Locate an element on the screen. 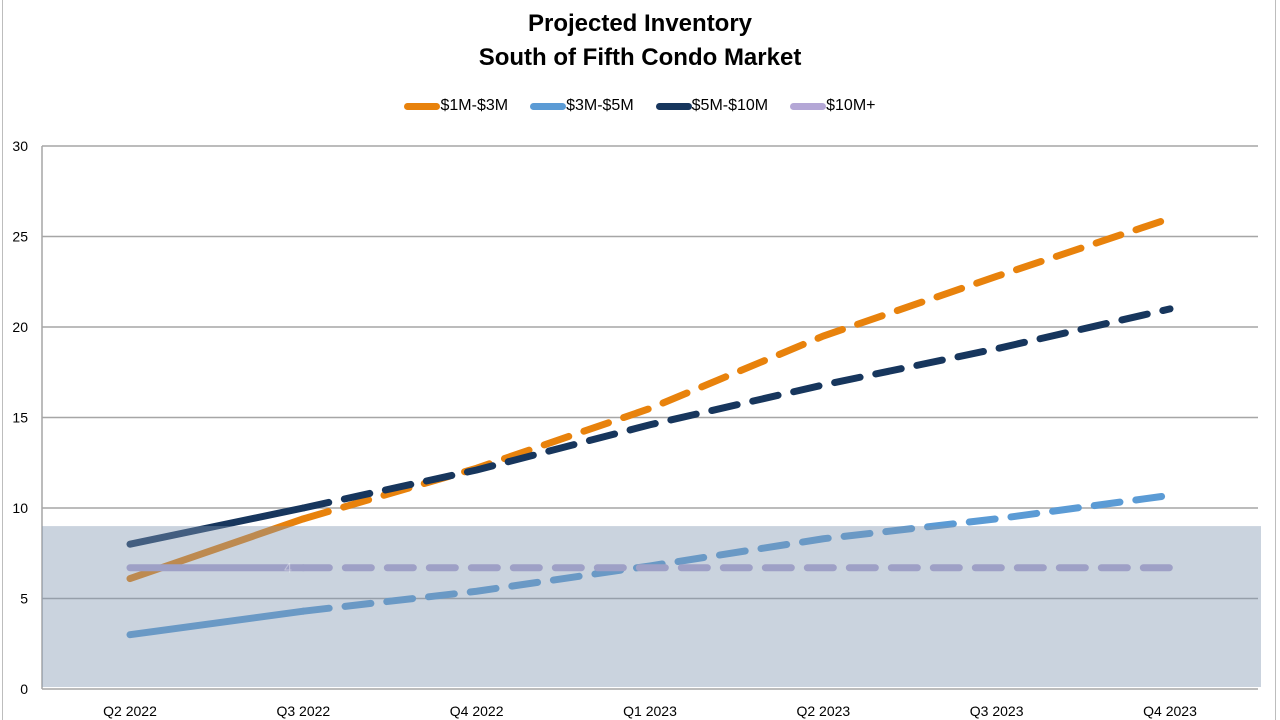 The width and height of the screenshot is (1280, 720). legend-item: $1M-$3M is located at coordinates (456, 106).